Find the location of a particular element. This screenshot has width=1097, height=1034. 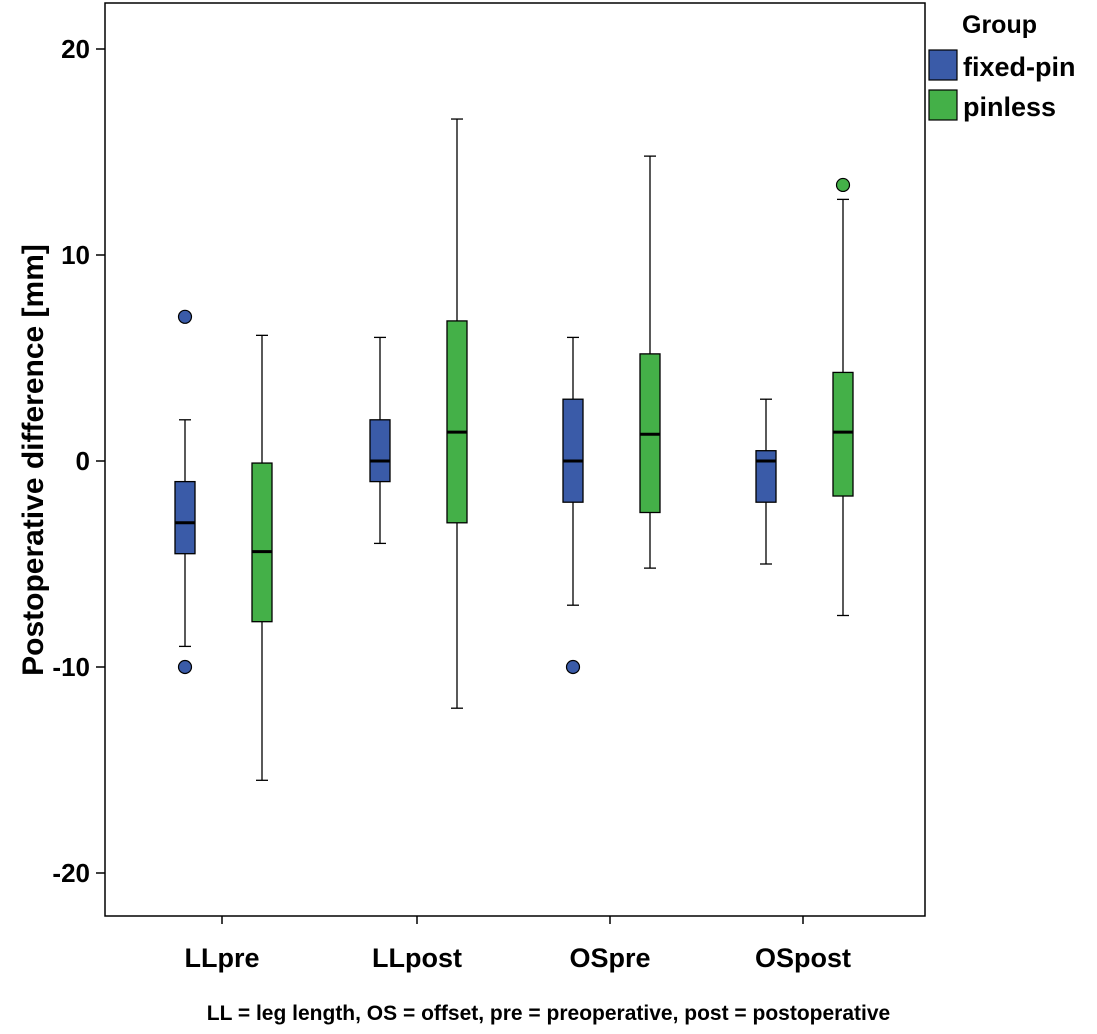

x-tick-label: OSpre is located at coordinates (609, 958).